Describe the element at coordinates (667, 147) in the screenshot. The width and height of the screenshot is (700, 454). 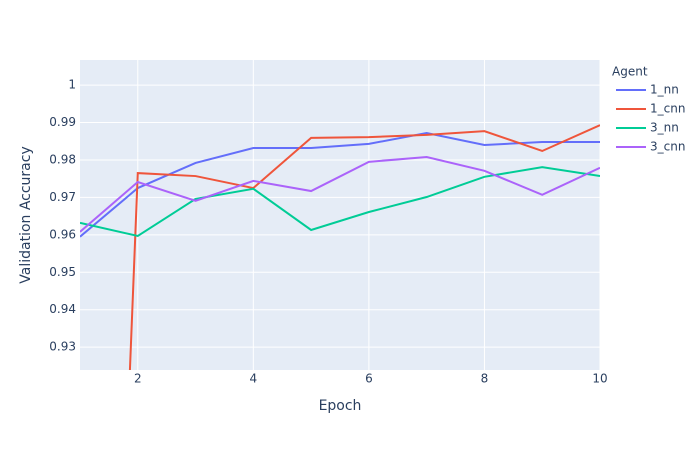
I see `legend-label: 3_cnn` at that location.